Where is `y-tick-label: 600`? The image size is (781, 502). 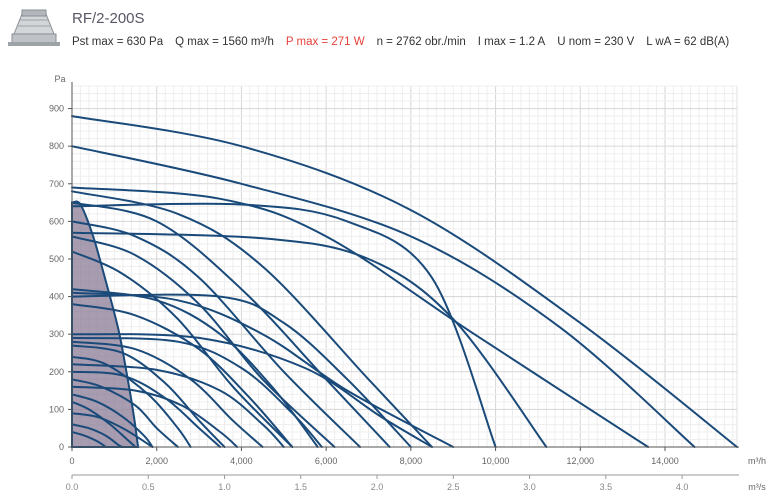 y-tick-label: 600 is located at coordinates (56, 221).